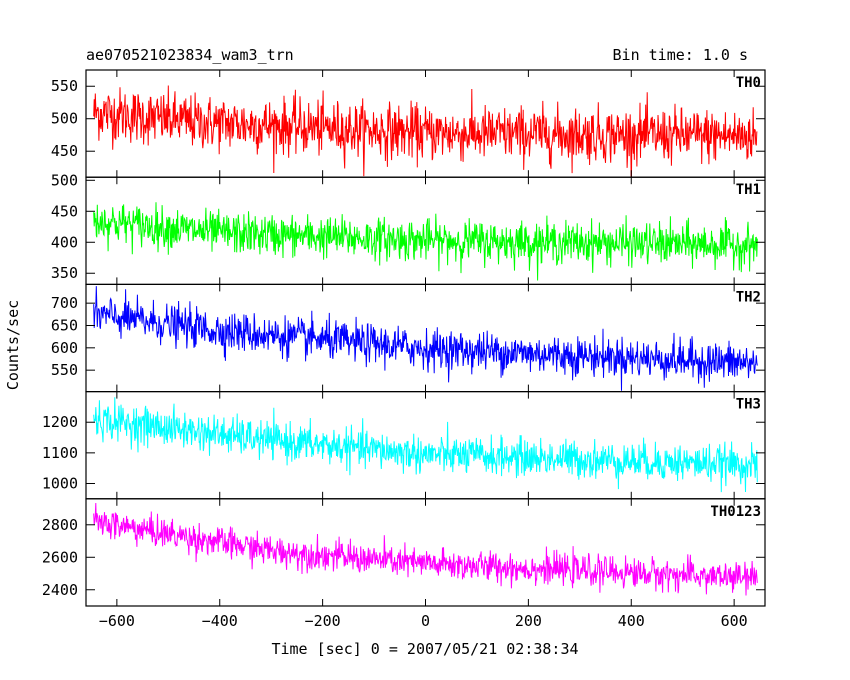 Image resolution: width=850 pixels, height=680 pixels. What do you see at coordinates (60, 483) in the screenshot?
I see `y-tick-label: 1000` at bounding box center [60, 483].